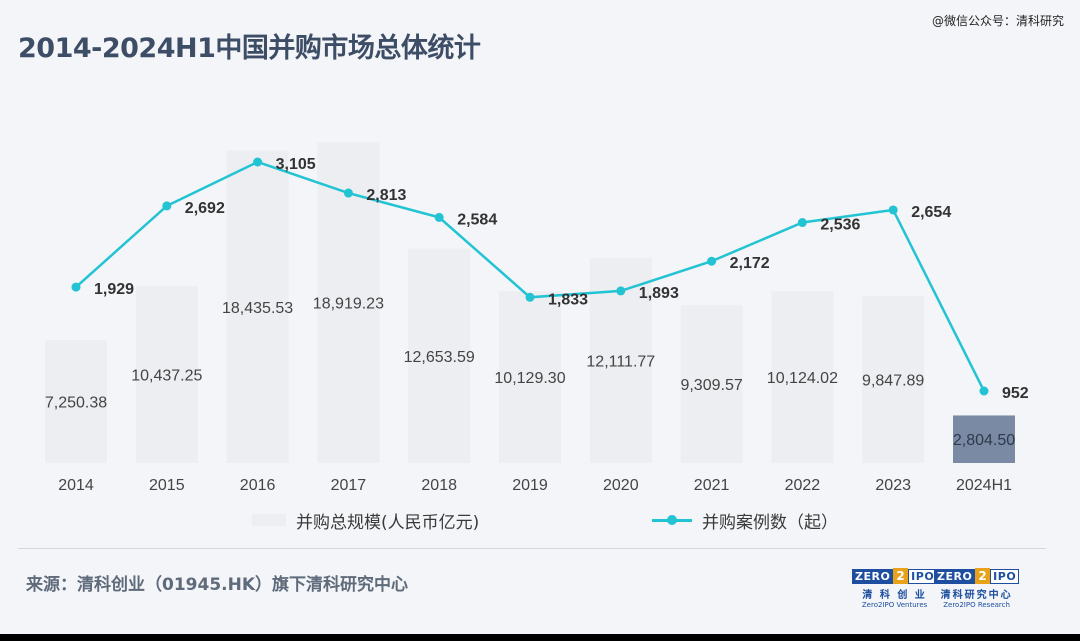  I want to click on line-point-2018, so click(439, 217).